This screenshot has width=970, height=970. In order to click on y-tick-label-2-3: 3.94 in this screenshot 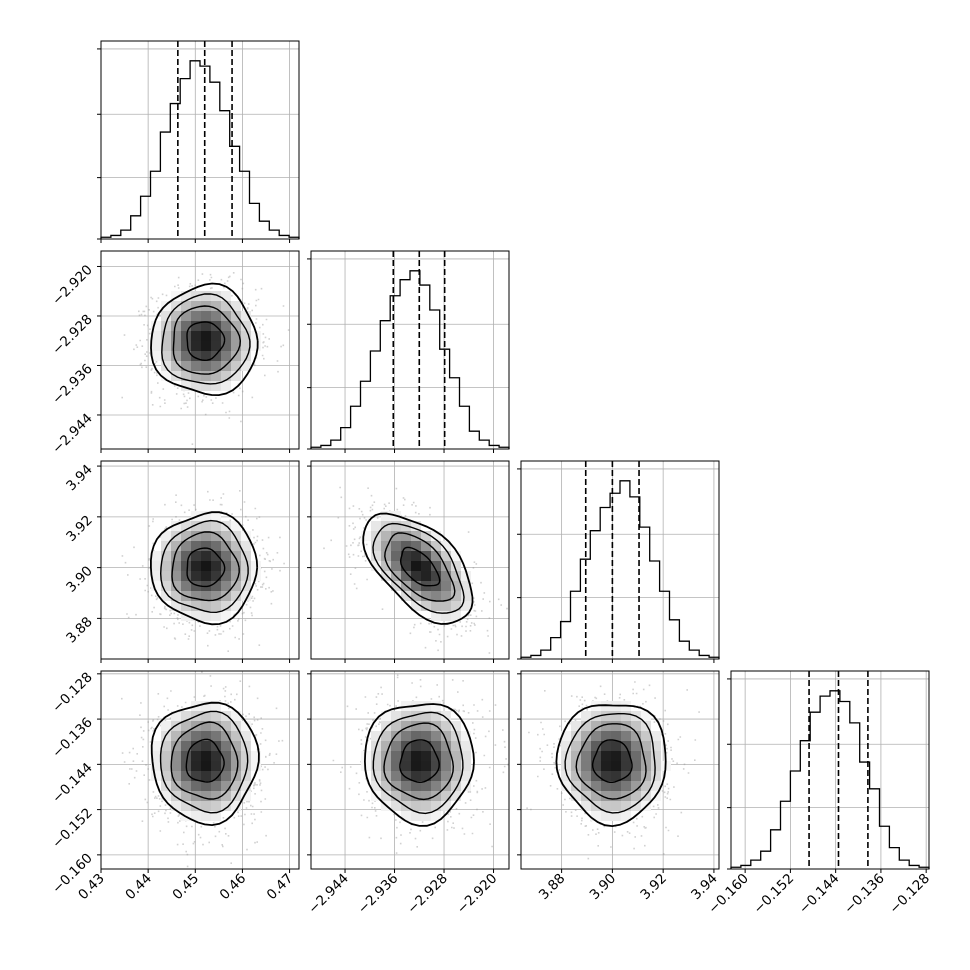, I will do `click(79, 478)`.